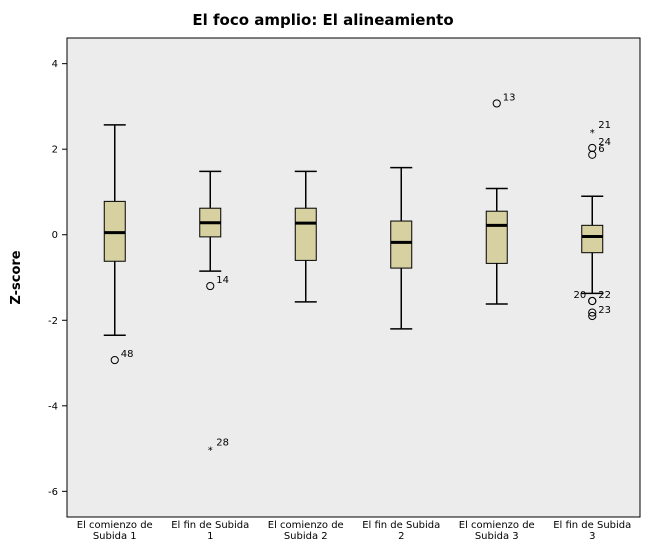 The width and height of the screenshot is (645, 541). Describe the element at coordinates (57, 278) in the screenshot. I see `y-axis: 4 2 0 -2 -4 -6` at that location.